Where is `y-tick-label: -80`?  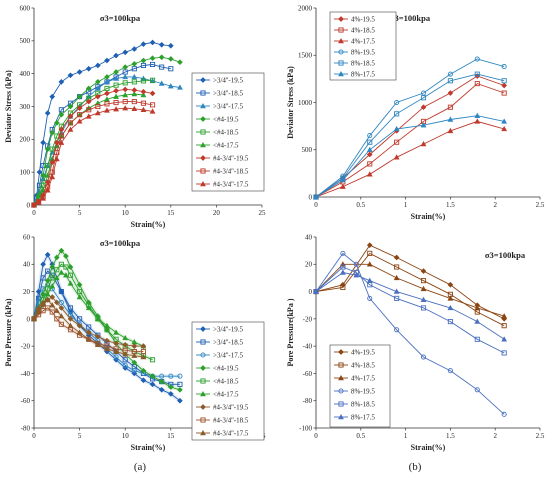 y-tick-label: -80 is located at coordinates (26, 428).